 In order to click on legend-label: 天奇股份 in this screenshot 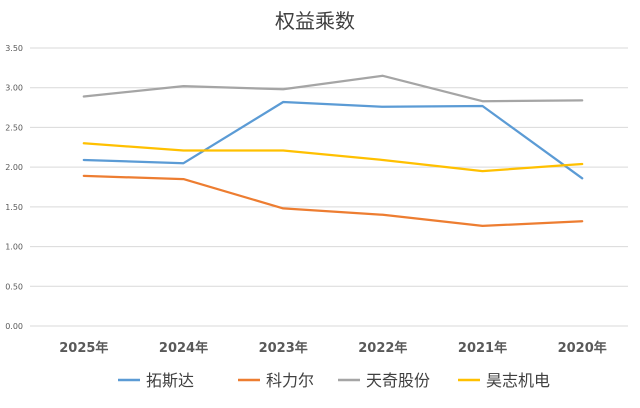, I will do `click(398, 380)`.